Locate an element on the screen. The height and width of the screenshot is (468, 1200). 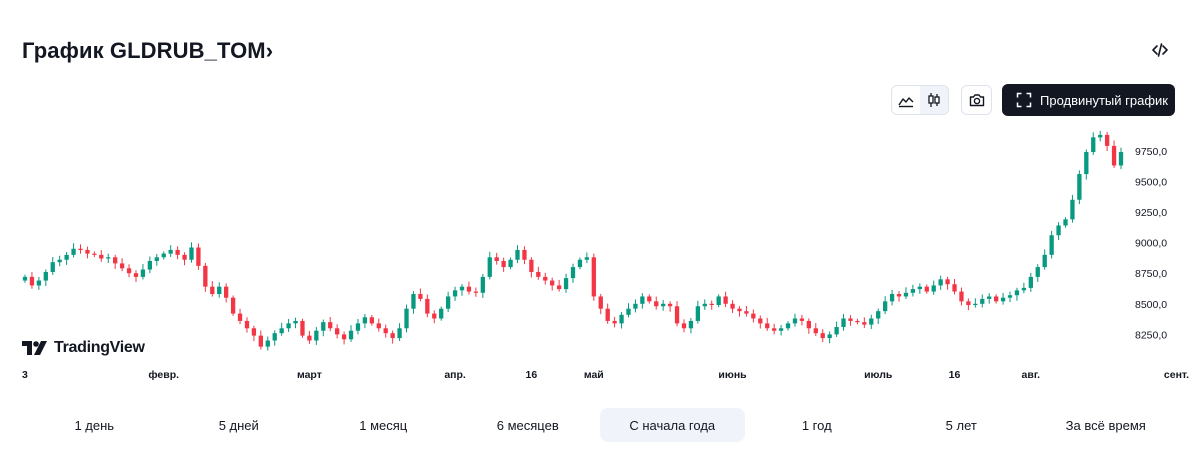
x-tick-label: март is located at coordinates (309, 375).